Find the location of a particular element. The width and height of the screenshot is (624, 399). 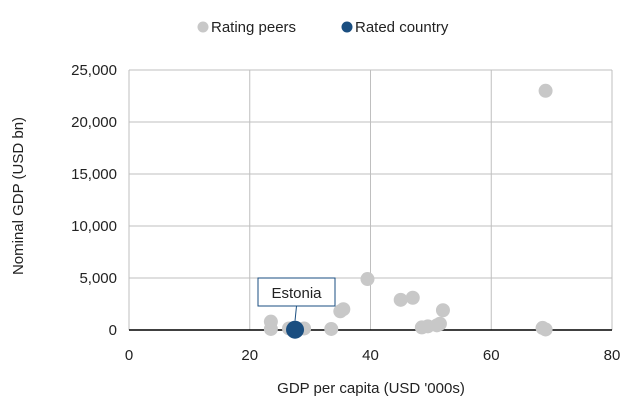

x-tick-label: 80 is located at coordinates (612, 355).